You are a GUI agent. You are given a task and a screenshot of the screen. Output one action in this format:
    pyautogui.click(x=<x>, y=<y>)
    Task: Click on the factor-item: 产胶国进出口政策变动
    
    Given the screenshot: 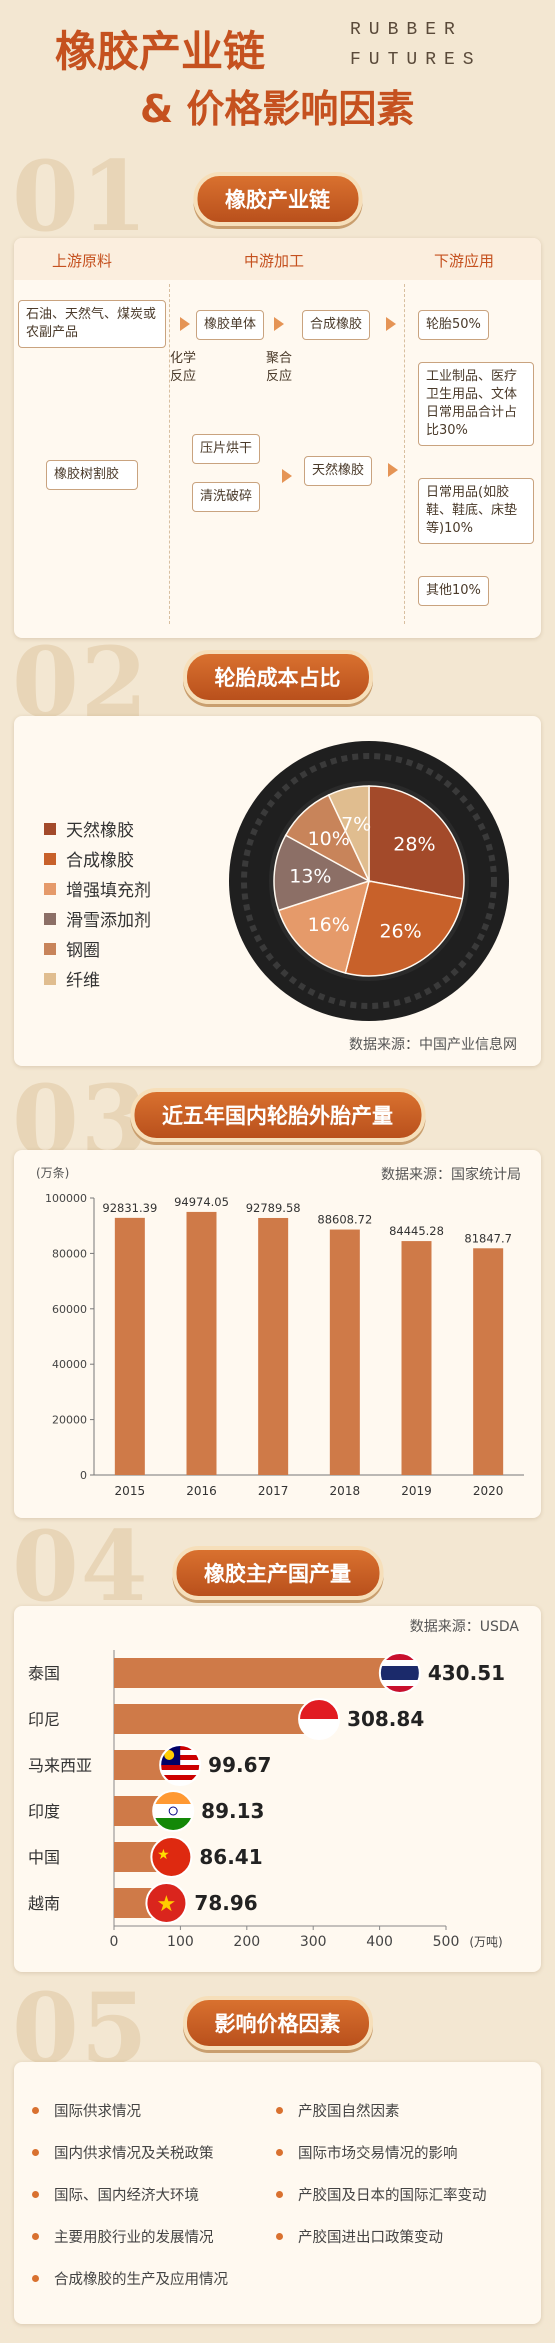 What is the action you would take?
    pyautogui.click(x=359, y=2236)
    